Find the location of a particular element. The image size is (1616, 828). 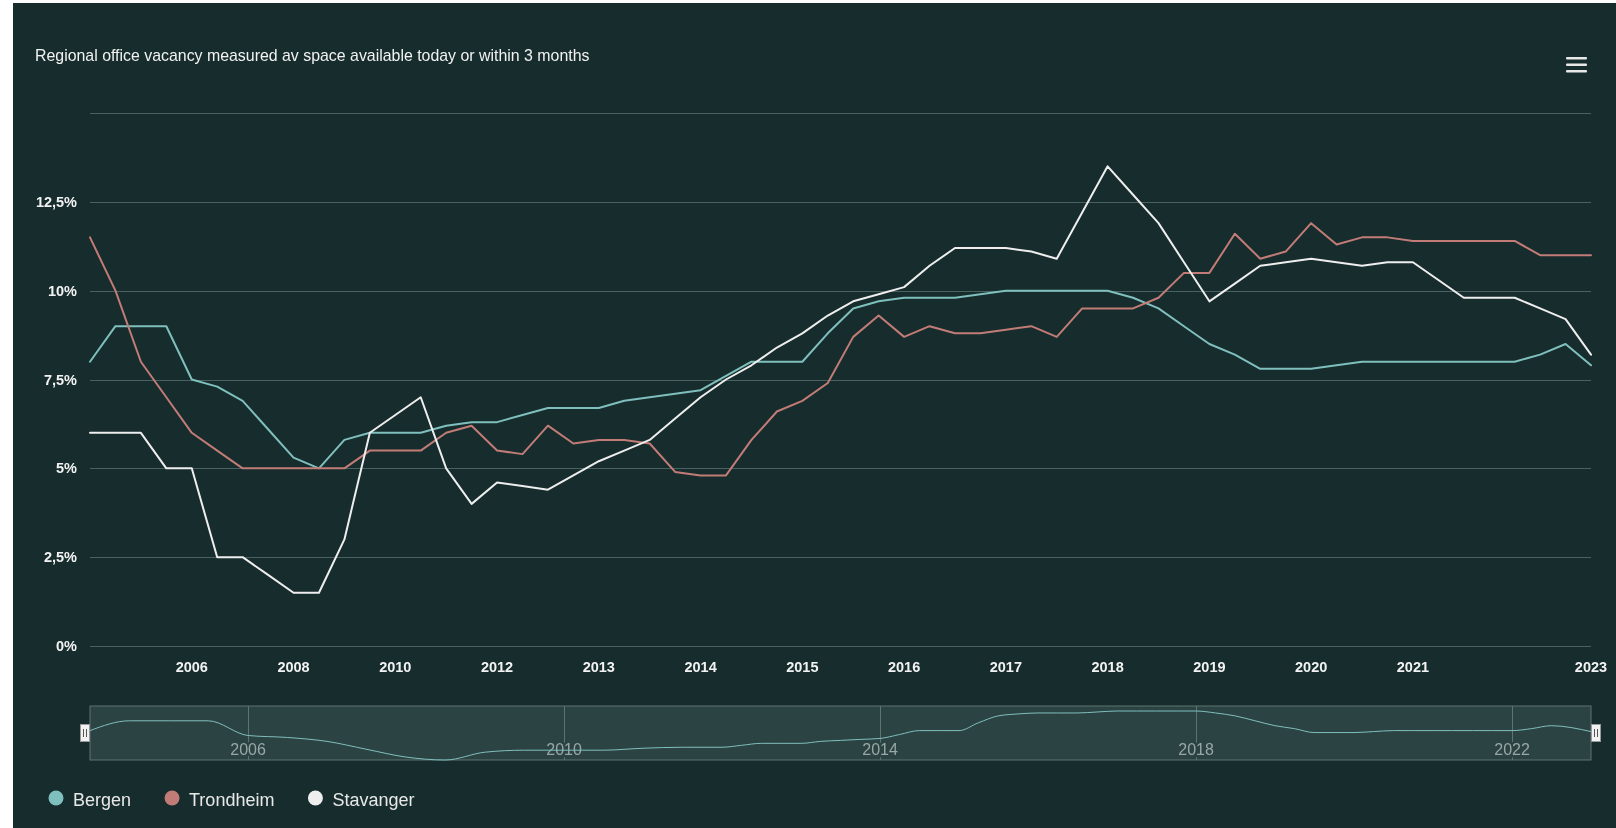

x-tick-label: 2012 is located at coordinates (497, 667).